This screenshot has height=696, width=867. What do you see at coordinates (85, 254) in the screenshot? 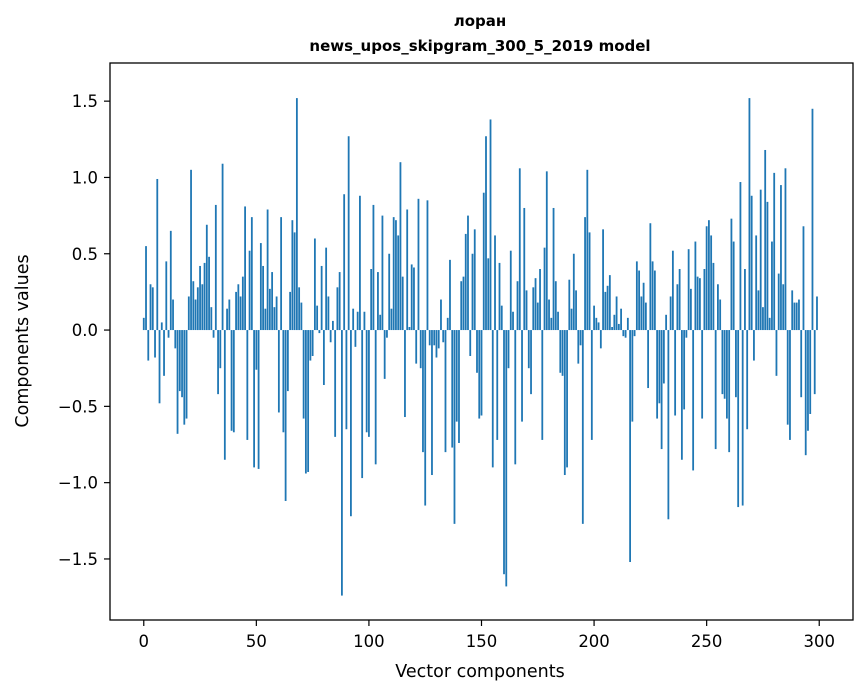
I see `y-tick-label: 0.5` at bounding box center [85, 254].